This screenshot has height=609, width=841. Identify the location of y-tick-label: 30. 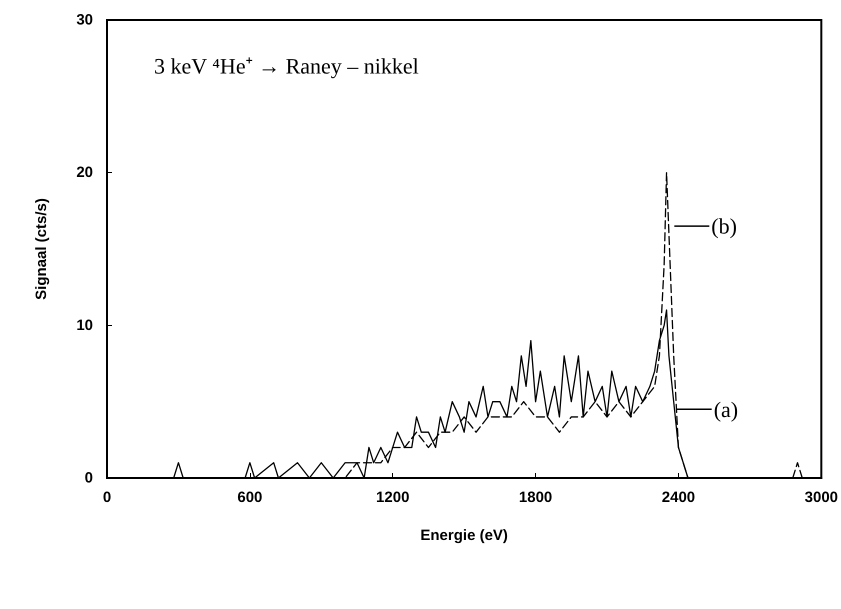
(84, 20).